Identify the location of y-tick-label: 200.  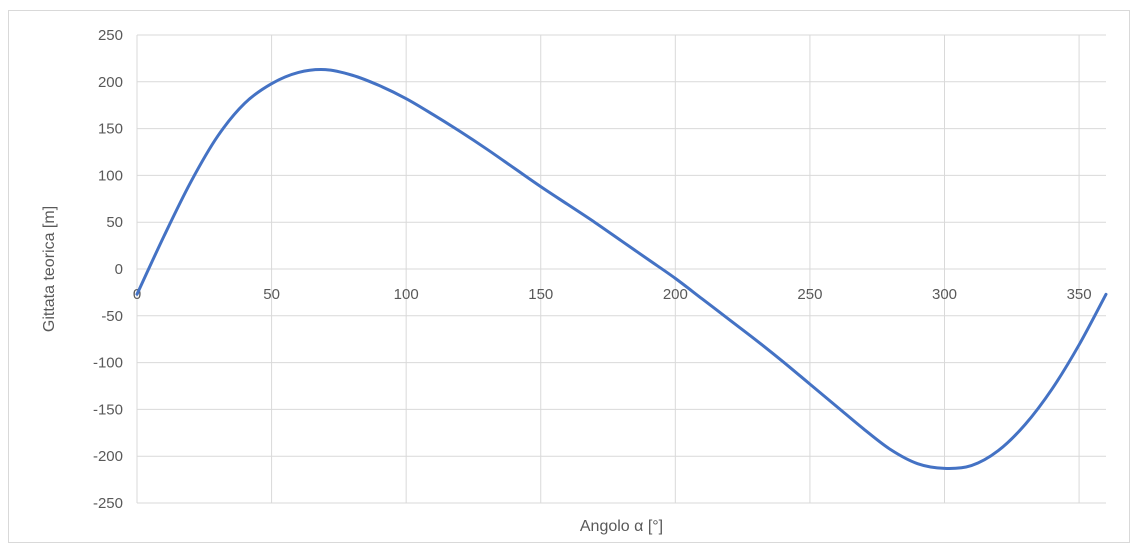
(110, 82).